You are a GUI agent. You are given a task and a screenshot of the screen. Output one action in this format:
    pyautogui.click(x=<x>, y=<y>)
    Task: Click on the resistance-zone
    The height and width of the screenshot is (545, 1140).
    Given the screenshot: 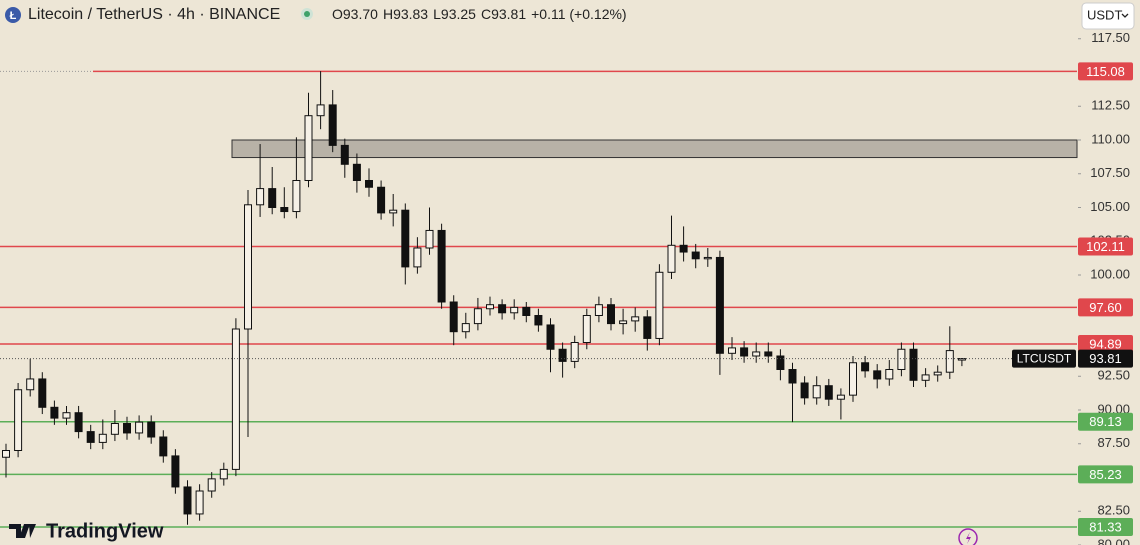 What is the action you would take?
    pyautogui.click(x=654, y=149)
    